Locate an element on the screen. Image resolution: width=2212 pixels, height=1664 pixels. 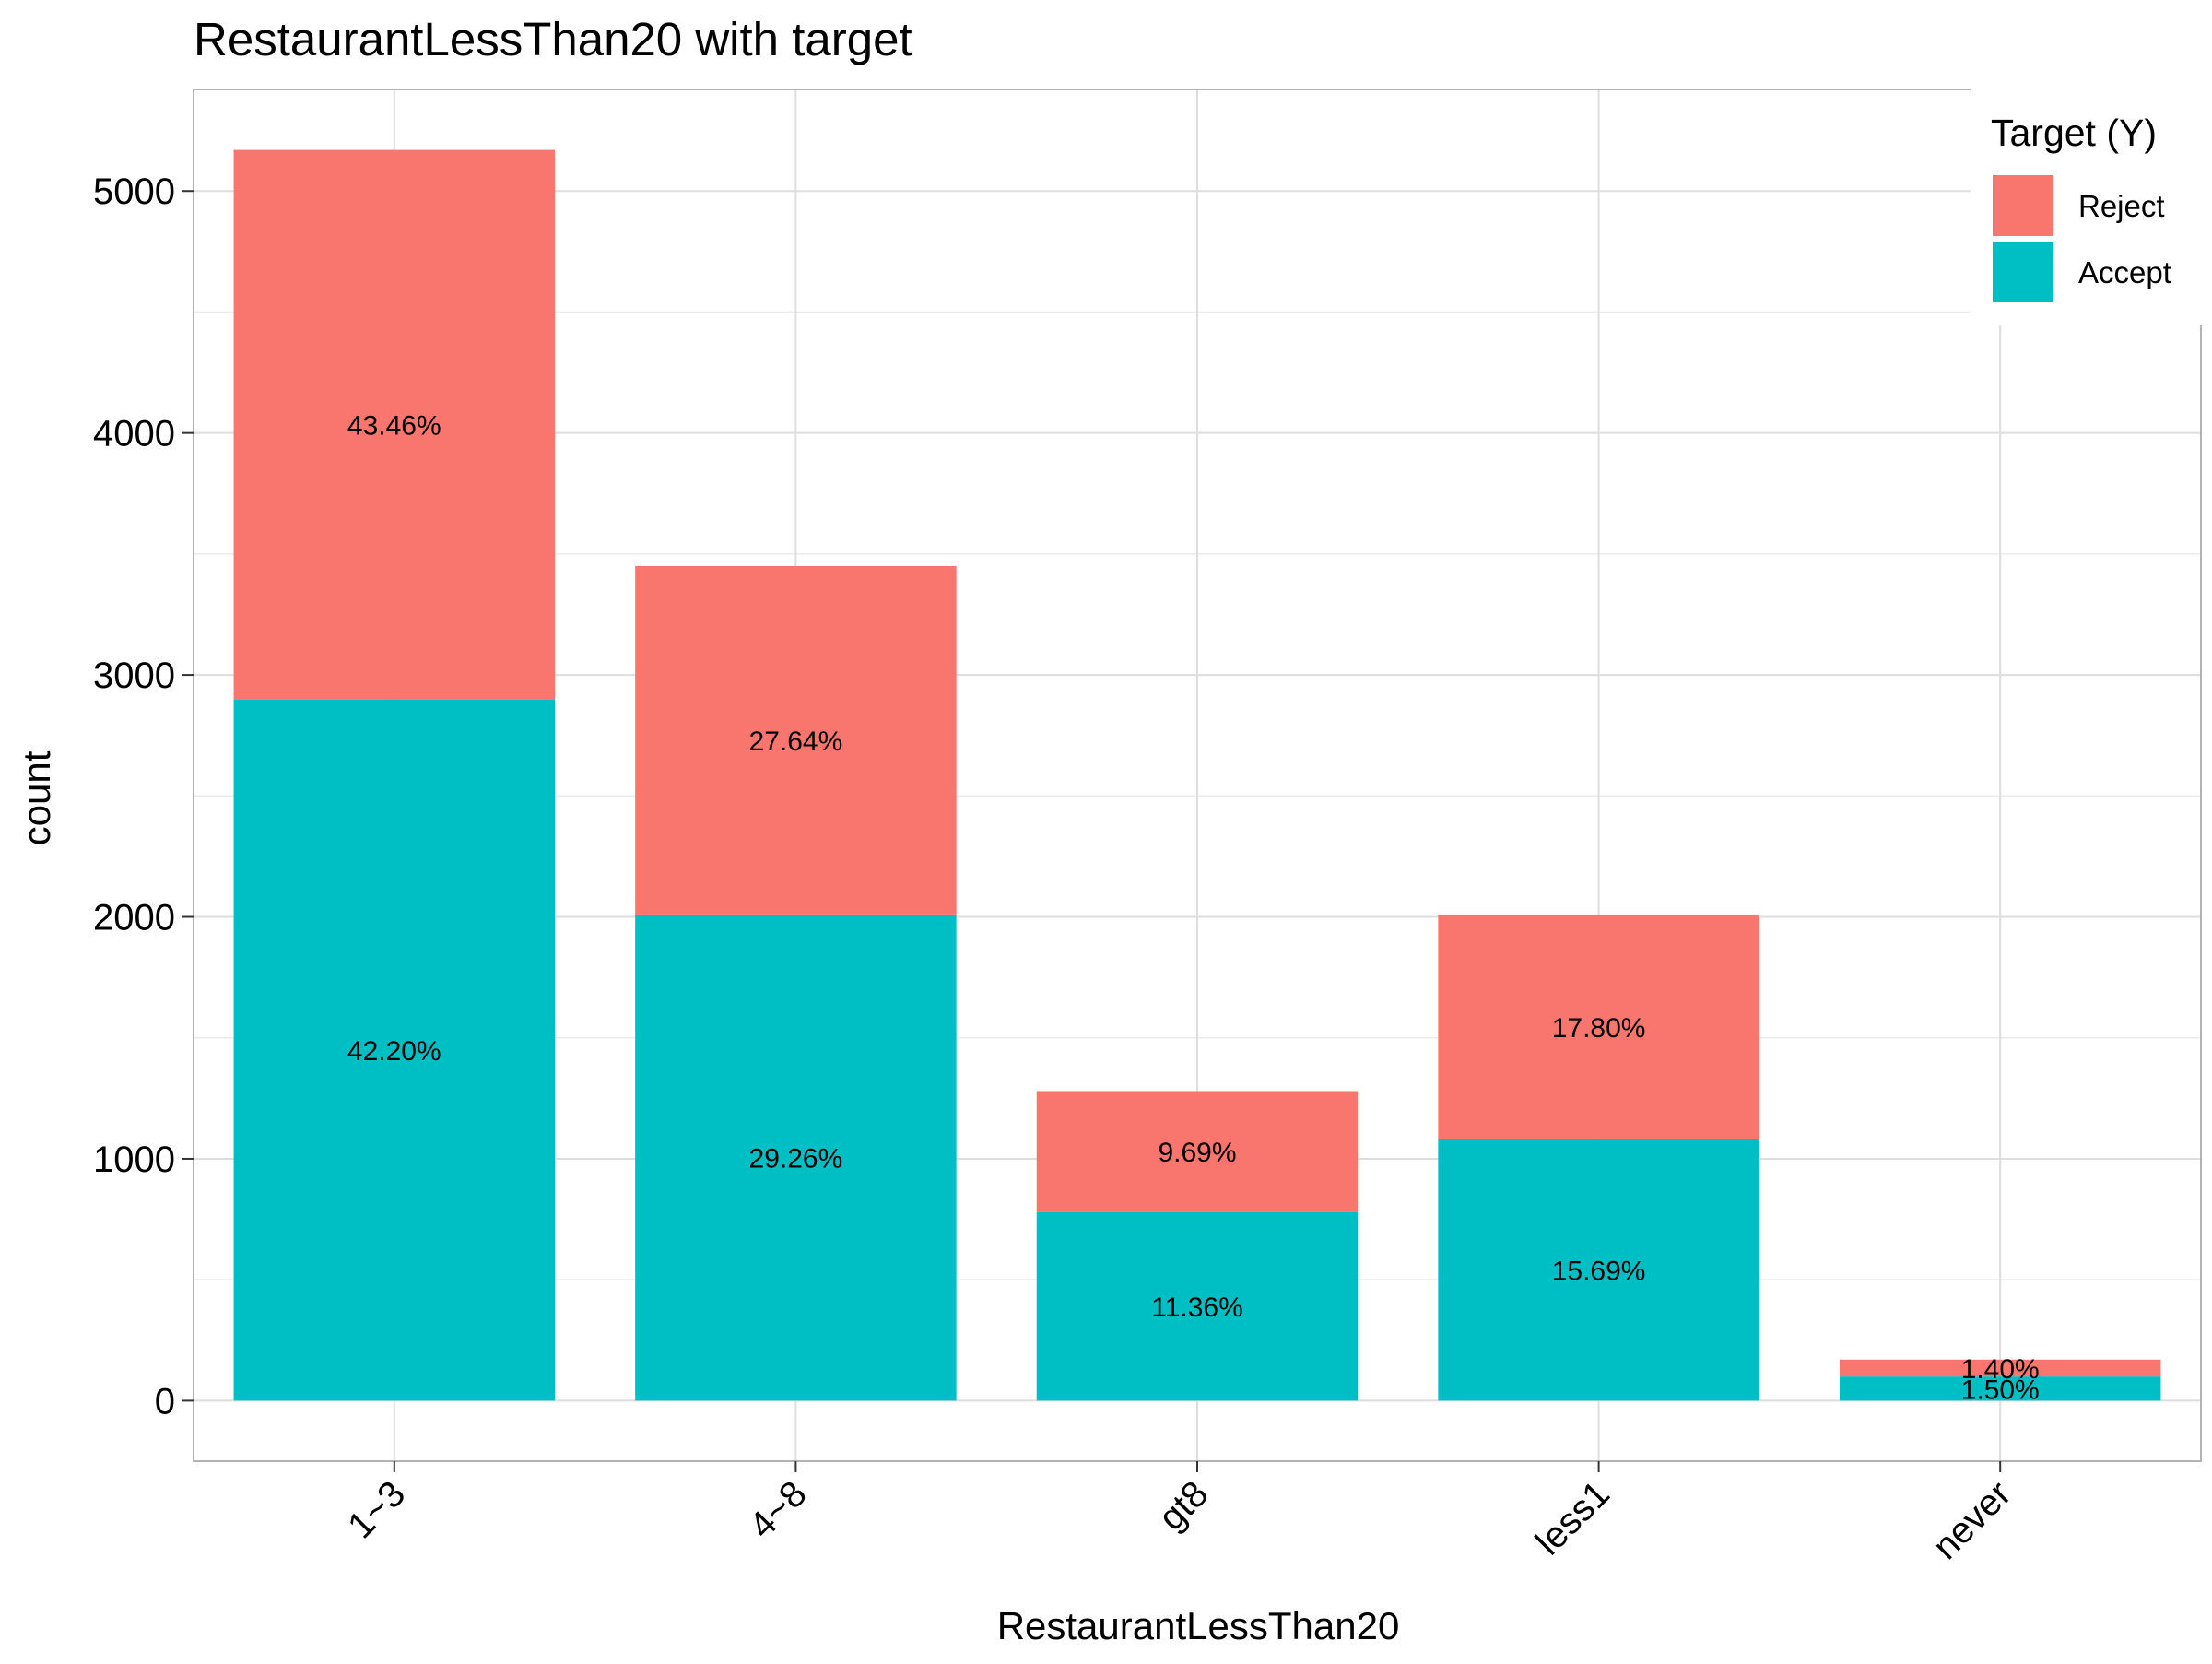
data-label-reject: 9.69% is located at coordinates (1197, 1153).